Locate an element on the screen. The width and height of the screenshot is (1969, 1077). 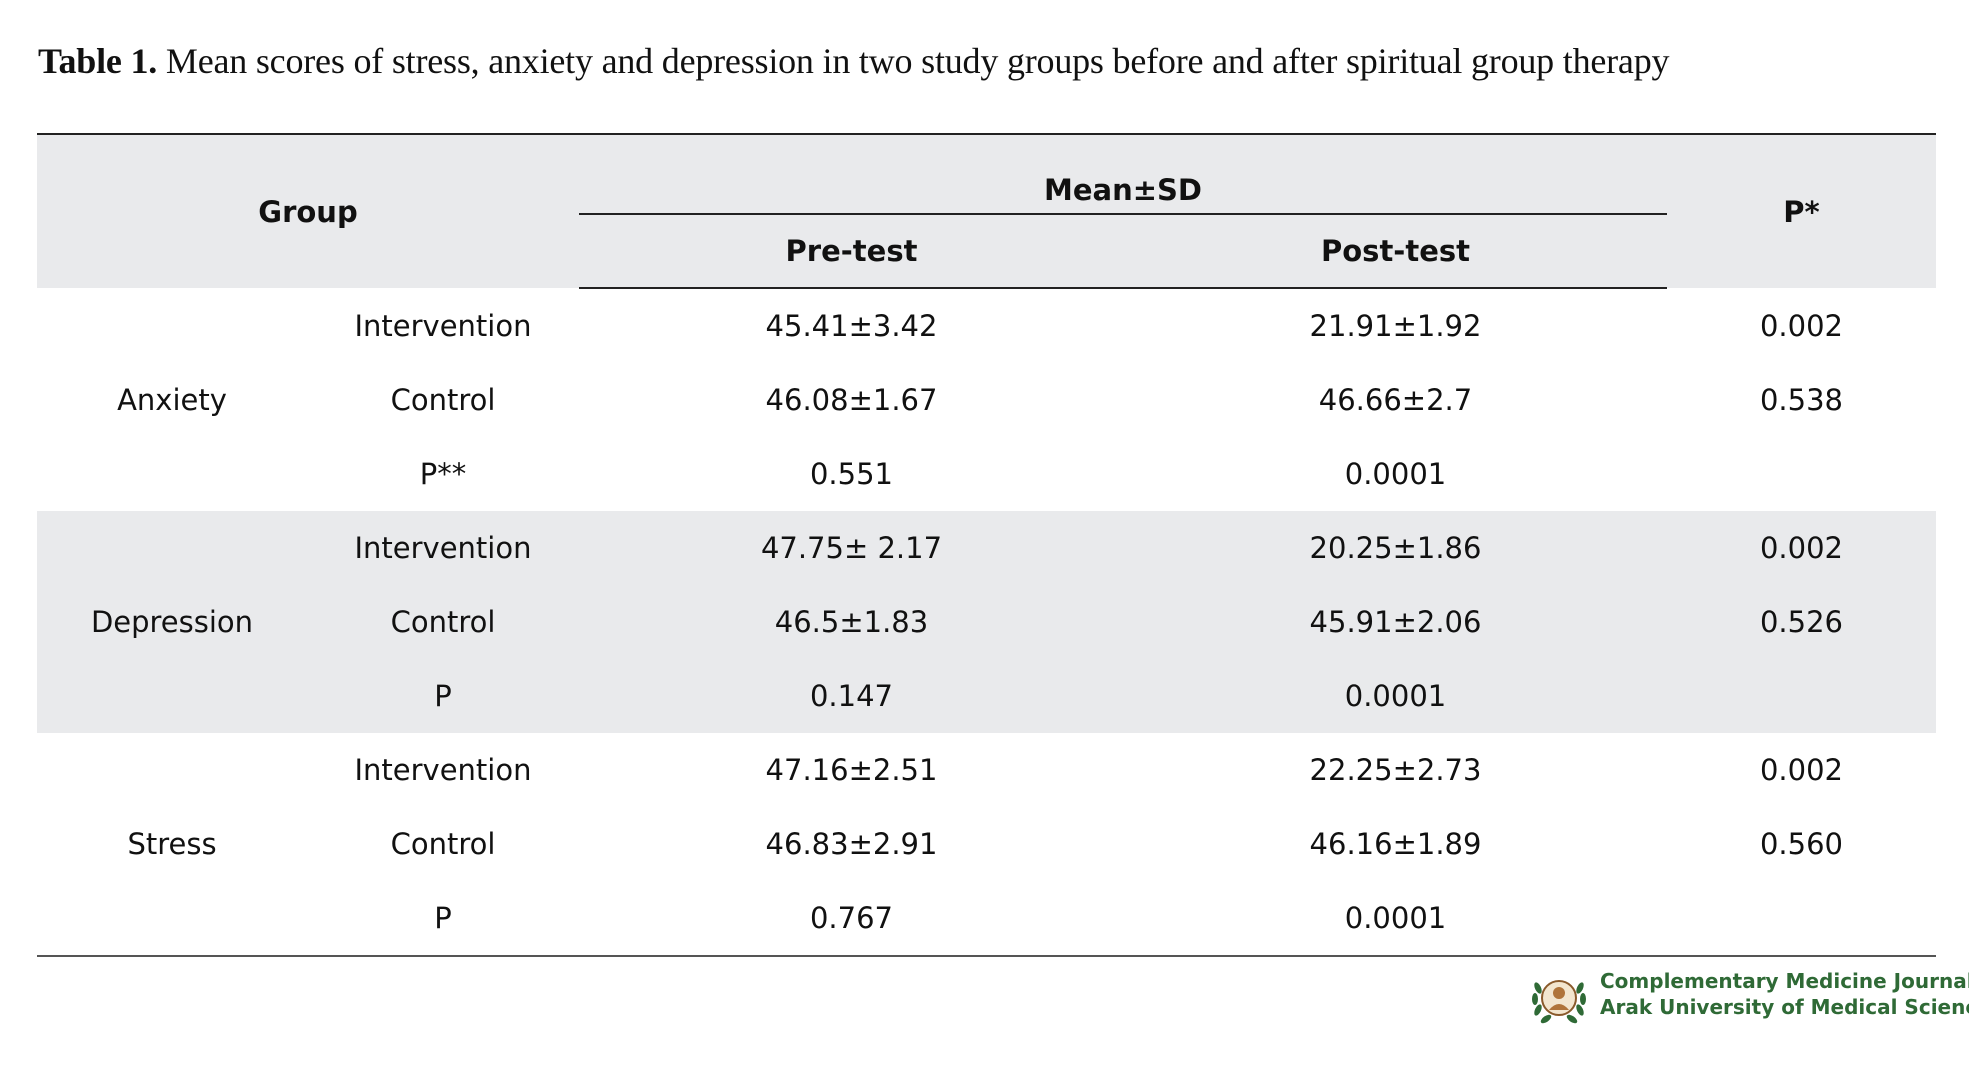
table-header: Group Mean±SD P* Pre-test Post-test is located at coordinates (986, 211).